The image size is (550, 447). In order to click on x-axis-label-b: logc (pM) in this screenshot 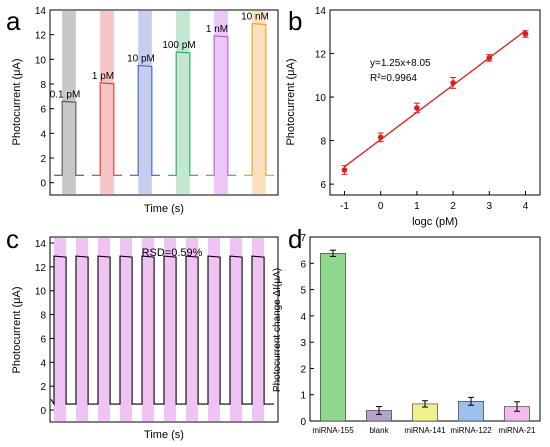, I will do `click(435, 222)`.